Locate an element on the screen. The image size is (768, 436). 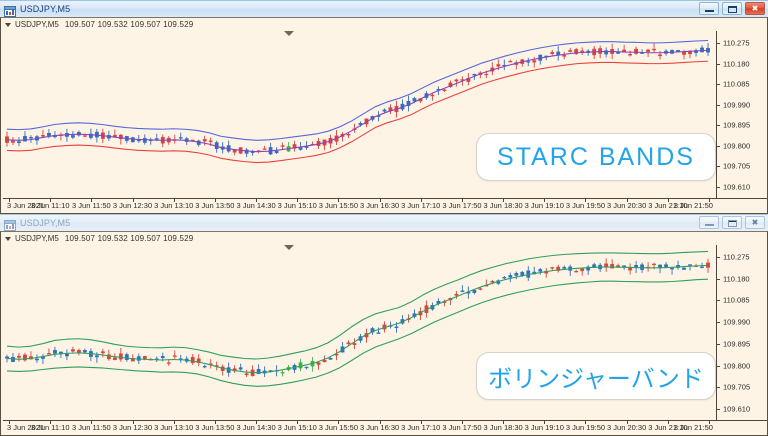
titlebar-bollinger: USDJPY,M5 ✖ is located at coordinates (384, 222).